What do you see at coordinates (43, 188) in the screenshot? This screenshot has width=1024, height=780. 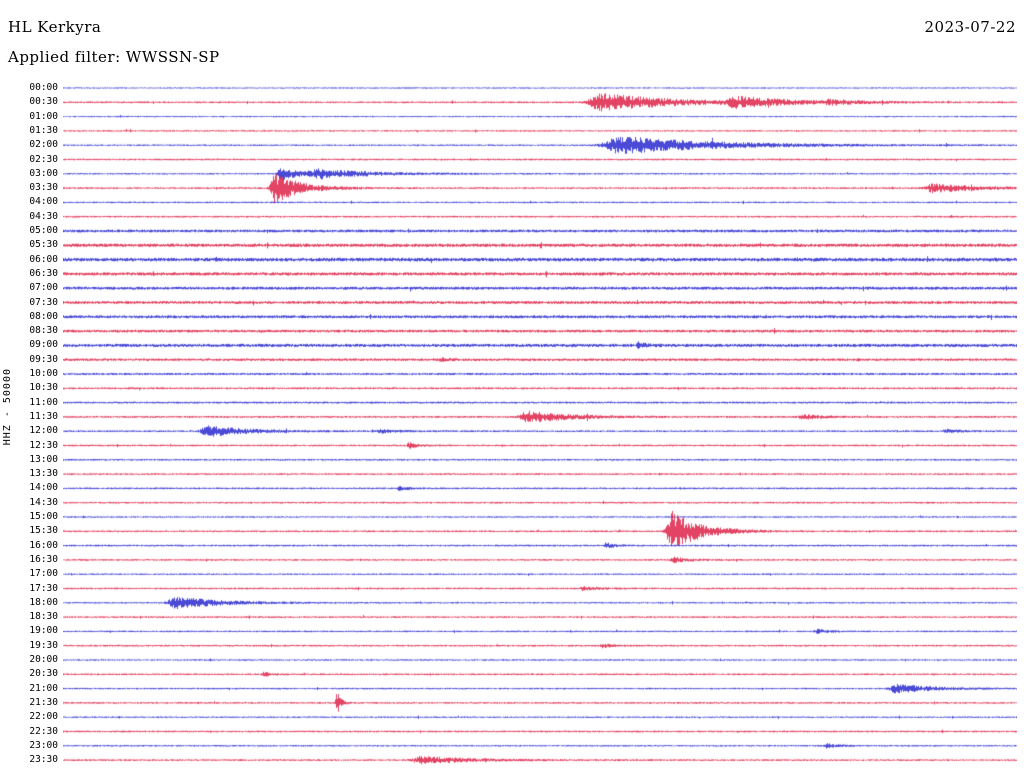 I see `time-label: 03:30` at bounding box center [43, 188].